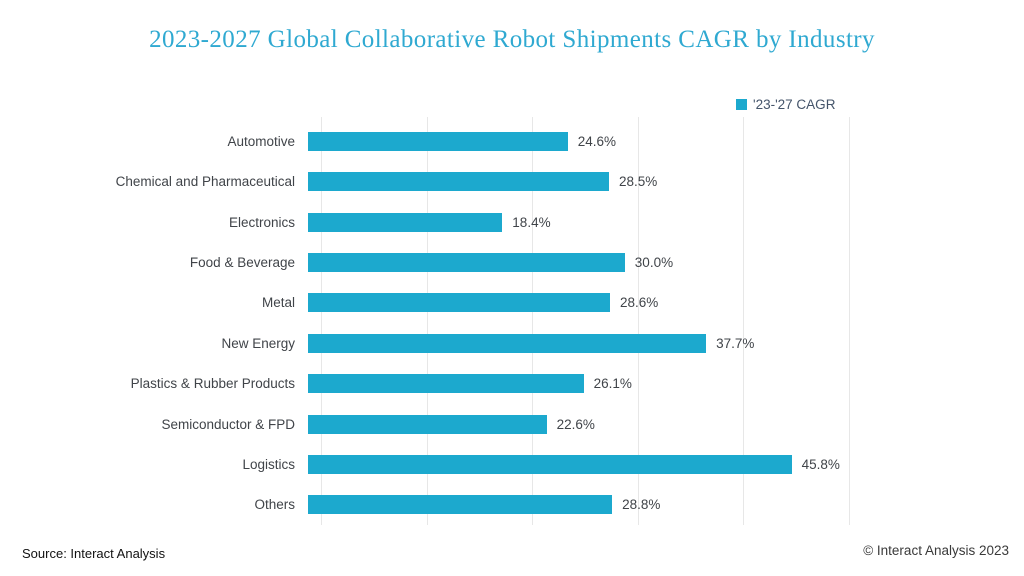 This screenshot has height=576, width=1024. I want to click on source-attribution: Source: Interact Analysis, so click(94, 553).